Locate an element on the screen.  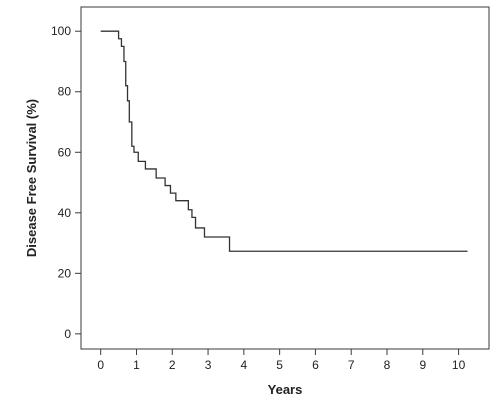
y-tick-label: 100 is located at coordinates (61, 31).